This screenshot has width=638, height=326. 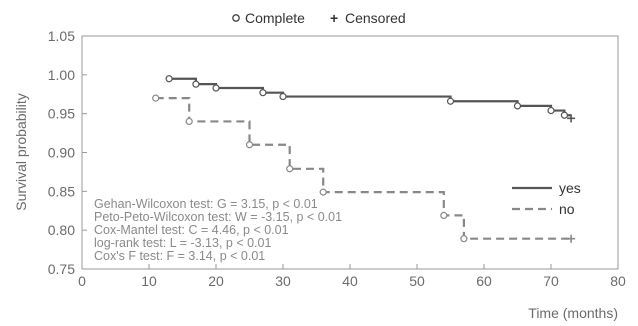 I want to click on y-tick-label: 0.75, so click(x=61, y=269).